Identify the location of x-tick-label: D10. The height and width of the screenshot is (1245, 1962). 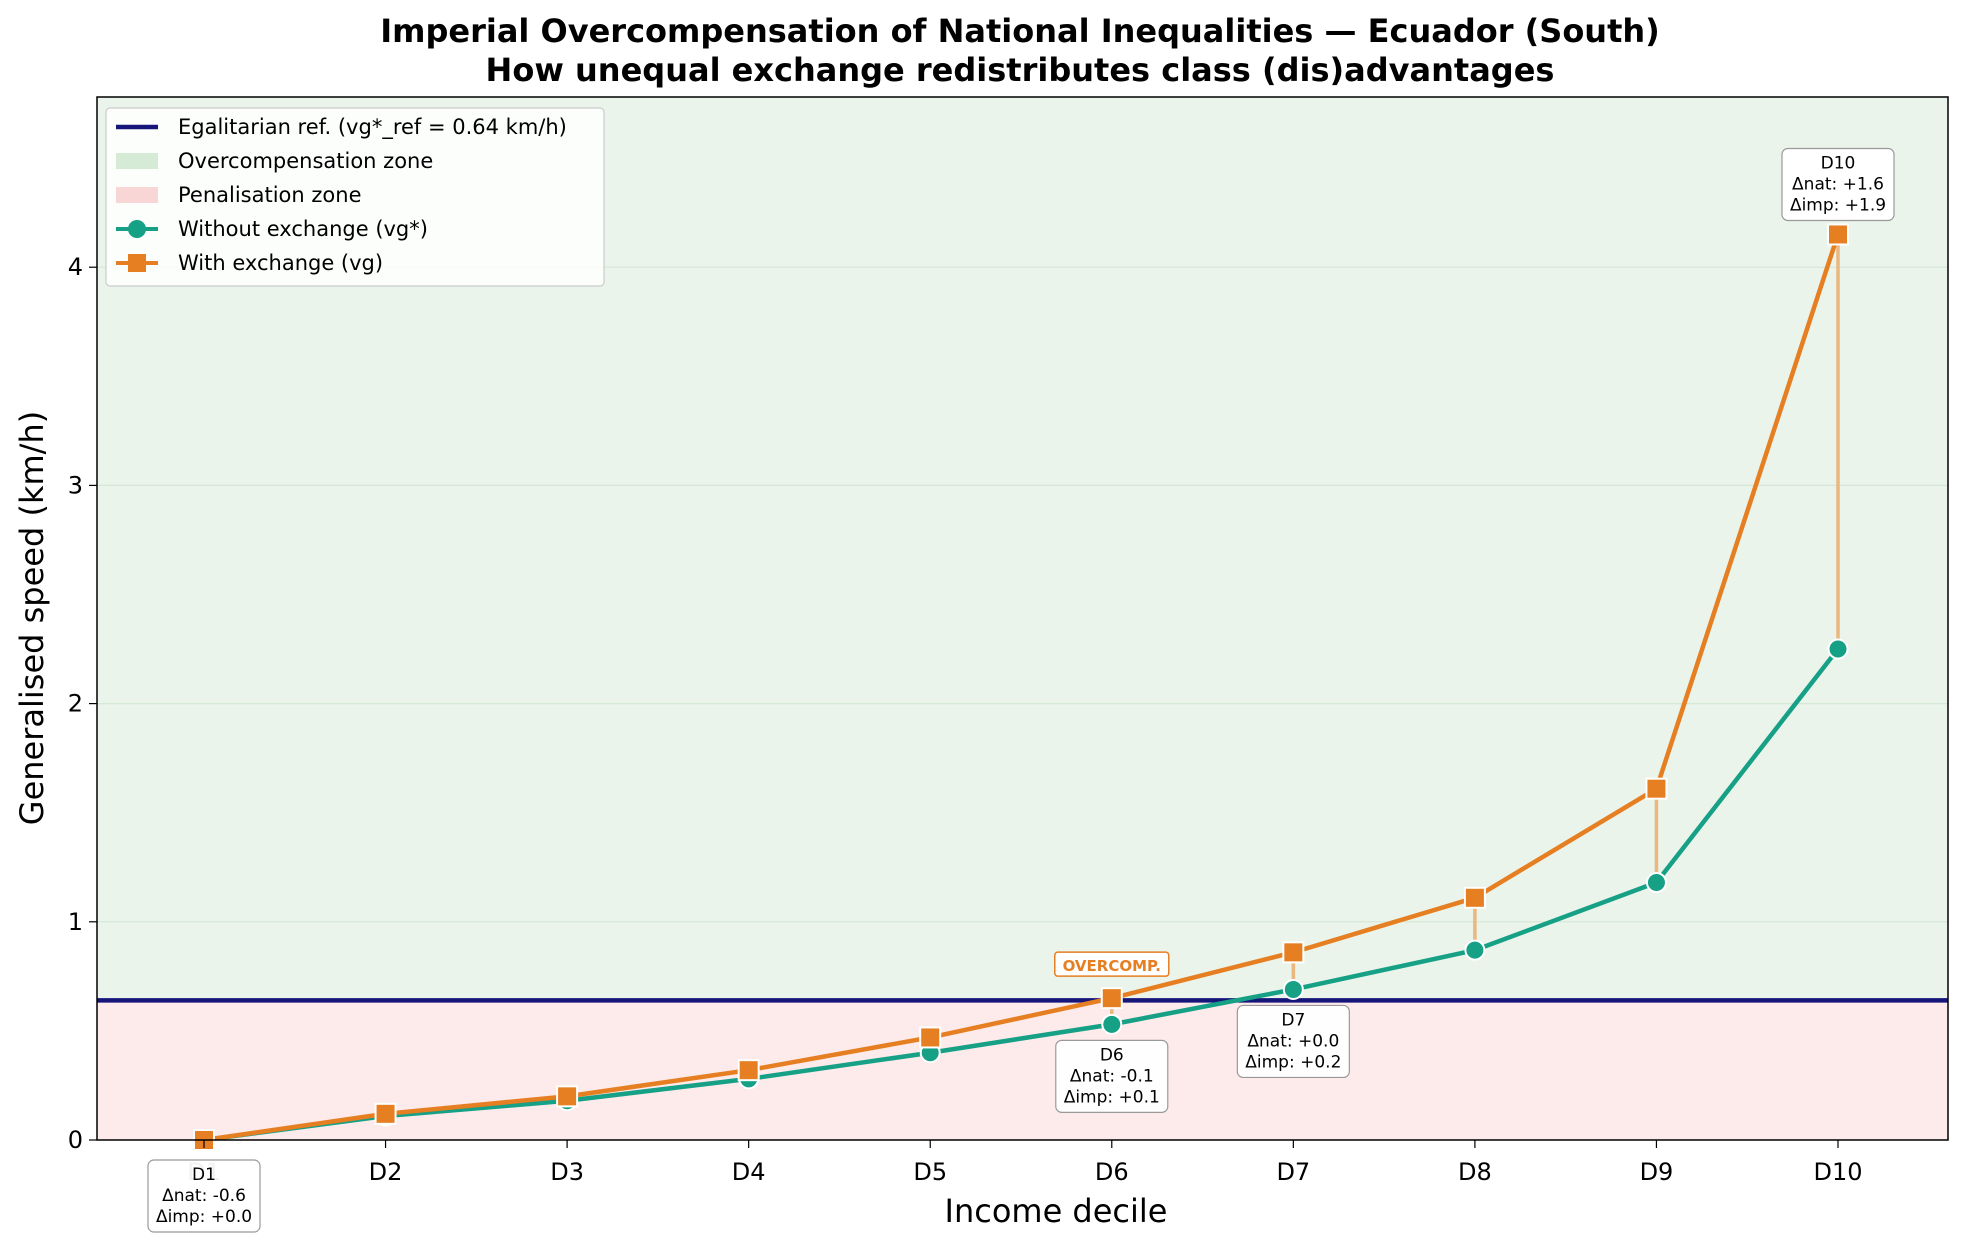
(1837, 1172).